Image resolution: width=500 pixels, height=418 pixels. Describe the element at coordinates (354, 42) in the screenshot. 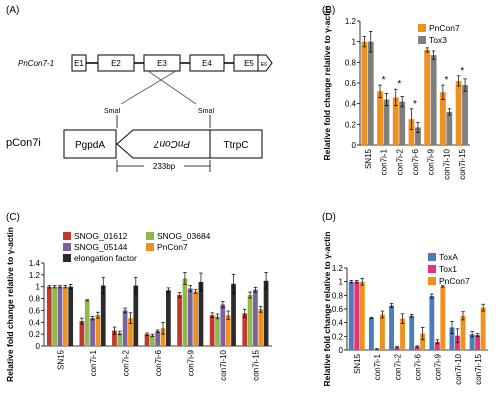

I see `y-tick-label: 1` at that location.